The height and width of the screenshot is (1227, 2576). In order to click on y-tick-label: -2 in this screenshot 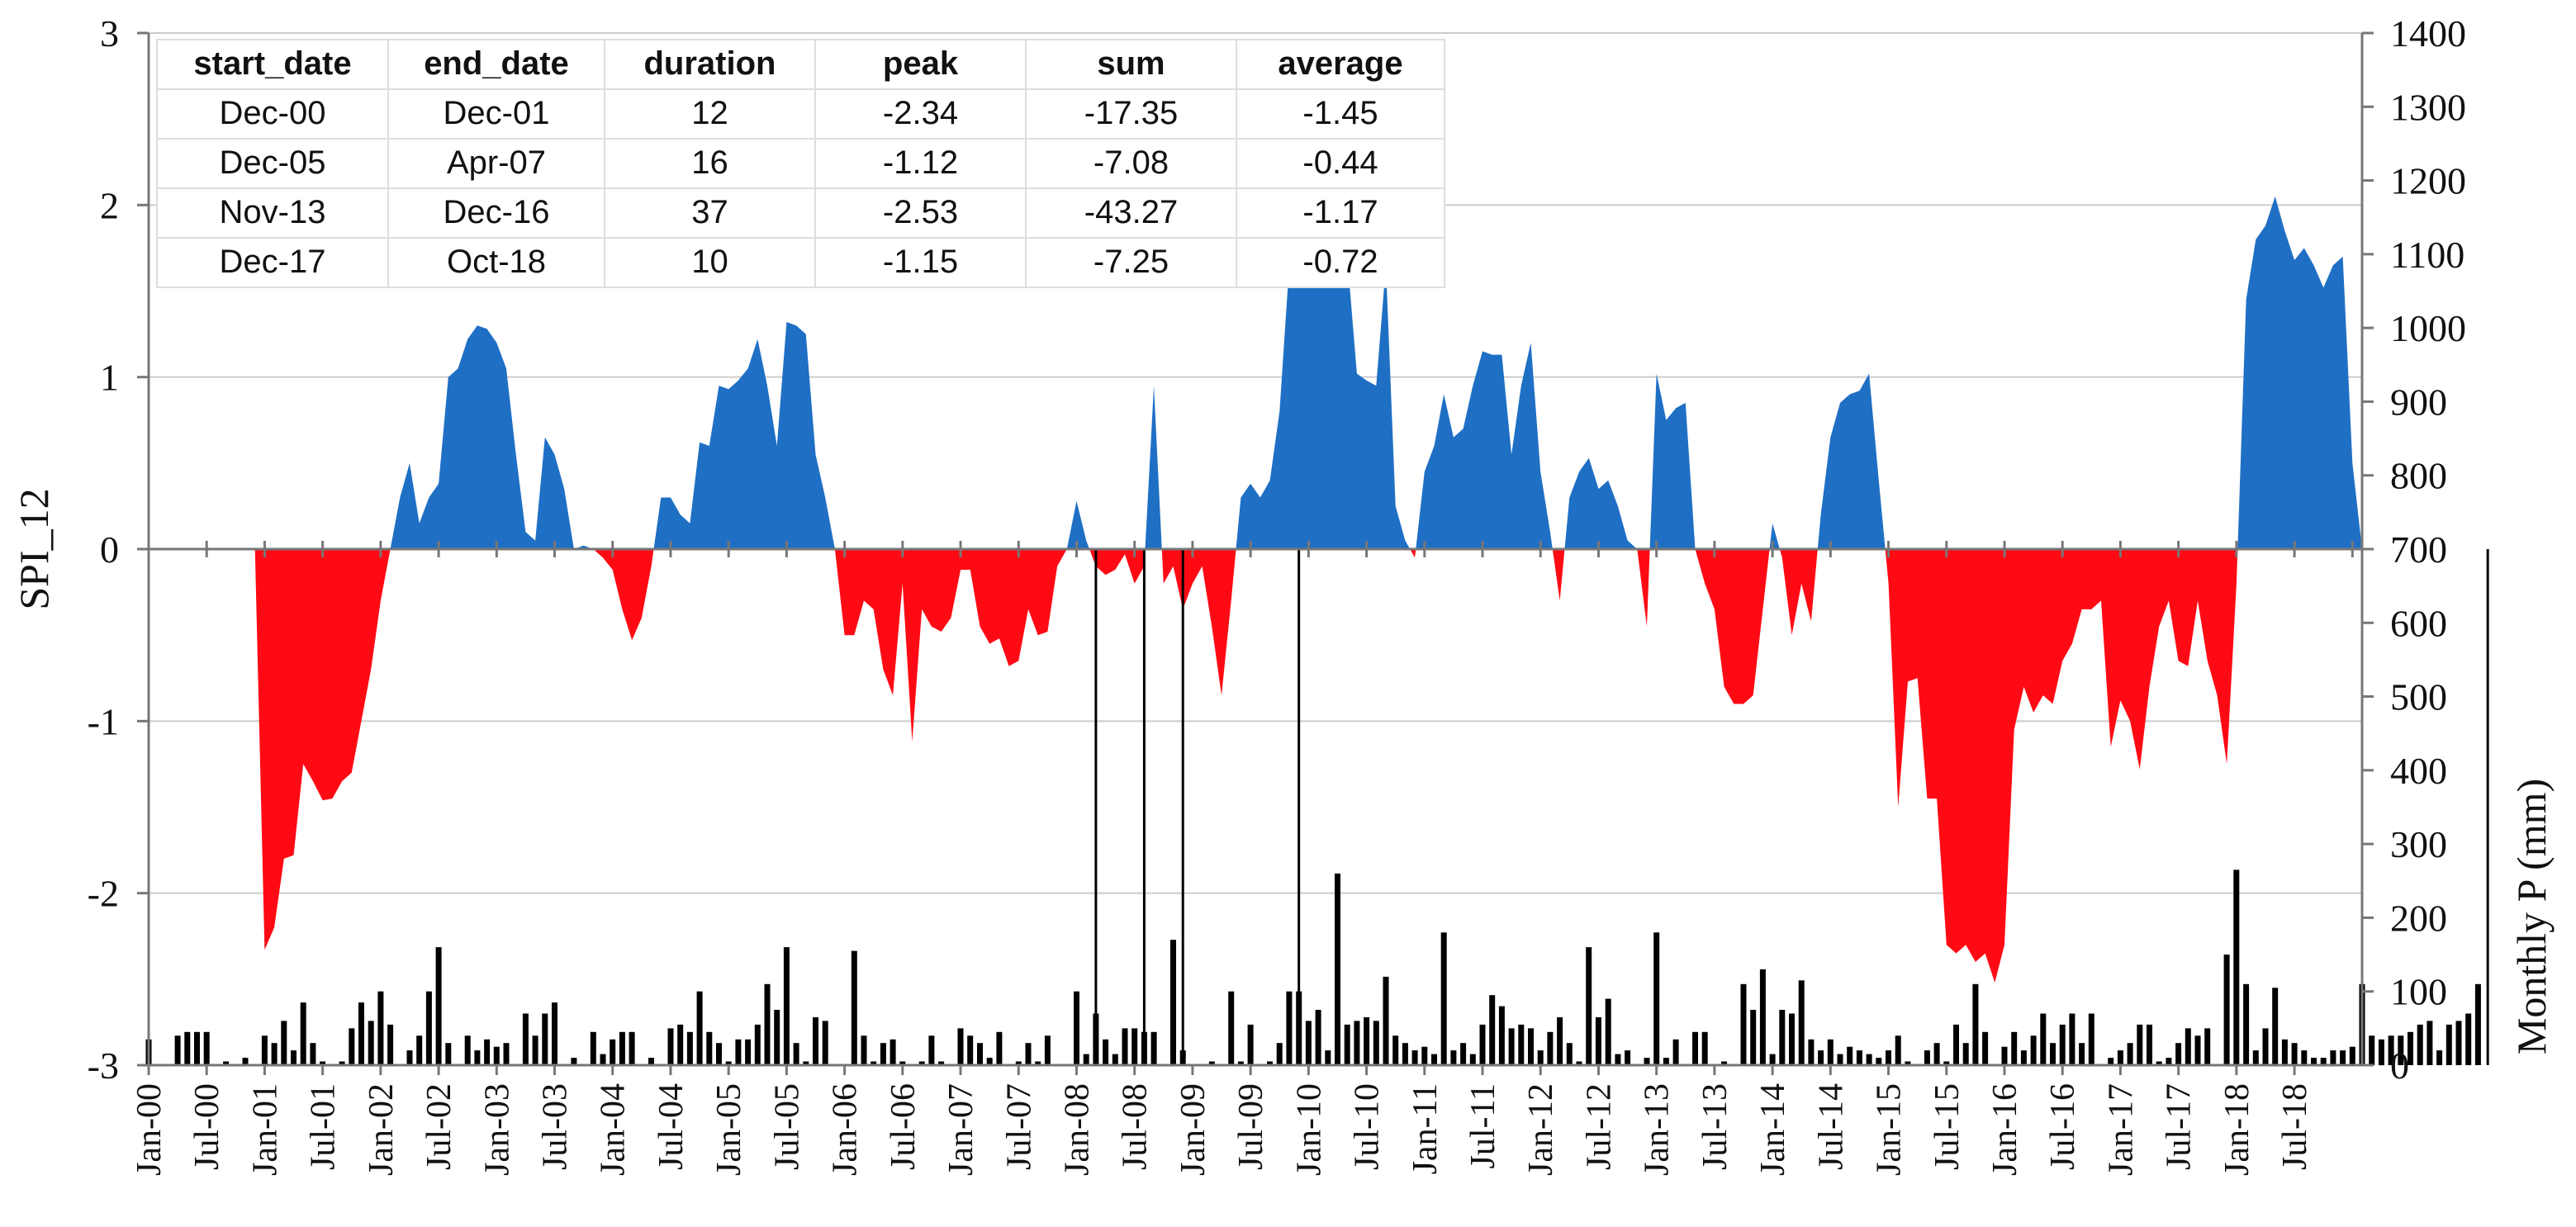, I will do `click(103, 894)`.